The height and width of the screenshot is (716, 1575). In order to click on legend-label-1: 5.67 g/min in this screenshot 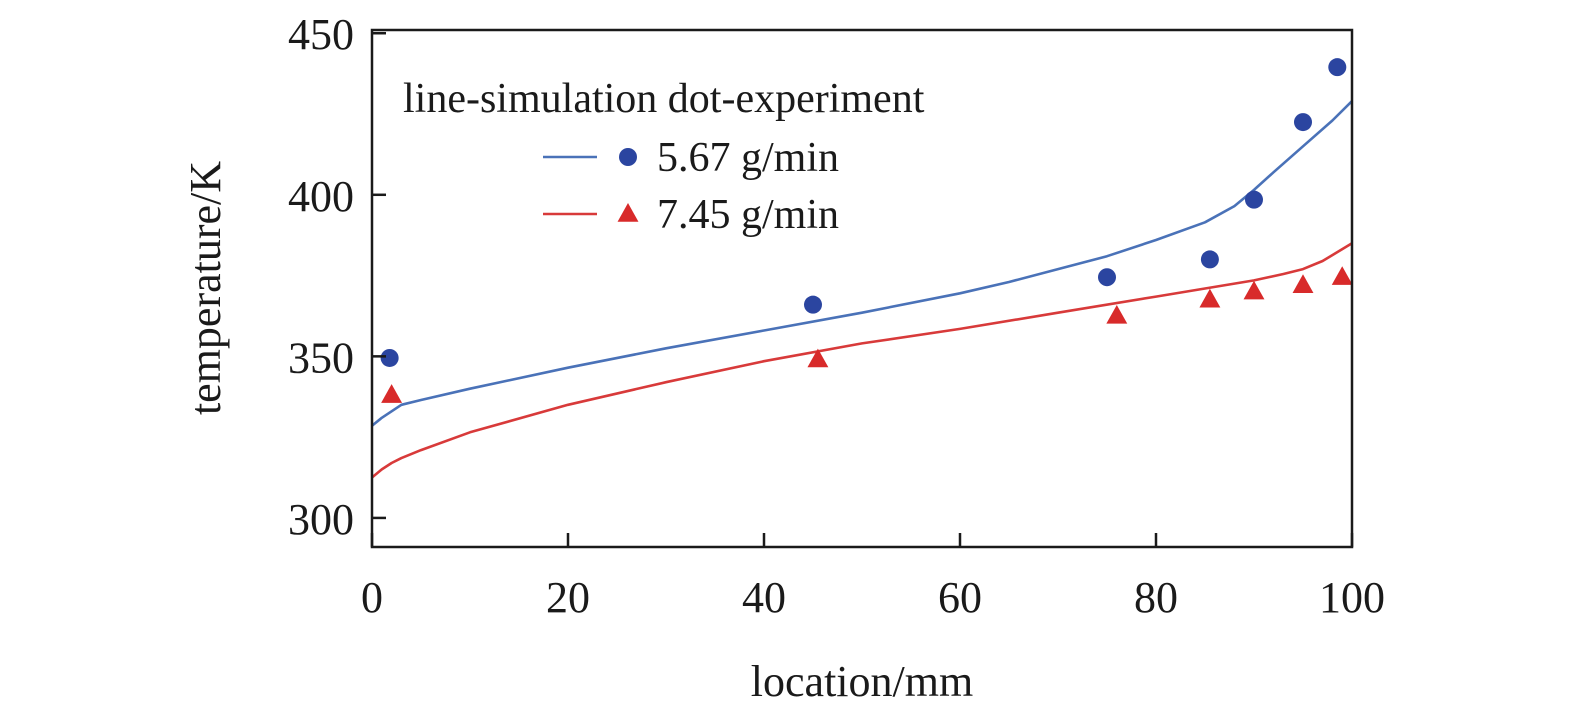, I will do `click(748, 158)`.